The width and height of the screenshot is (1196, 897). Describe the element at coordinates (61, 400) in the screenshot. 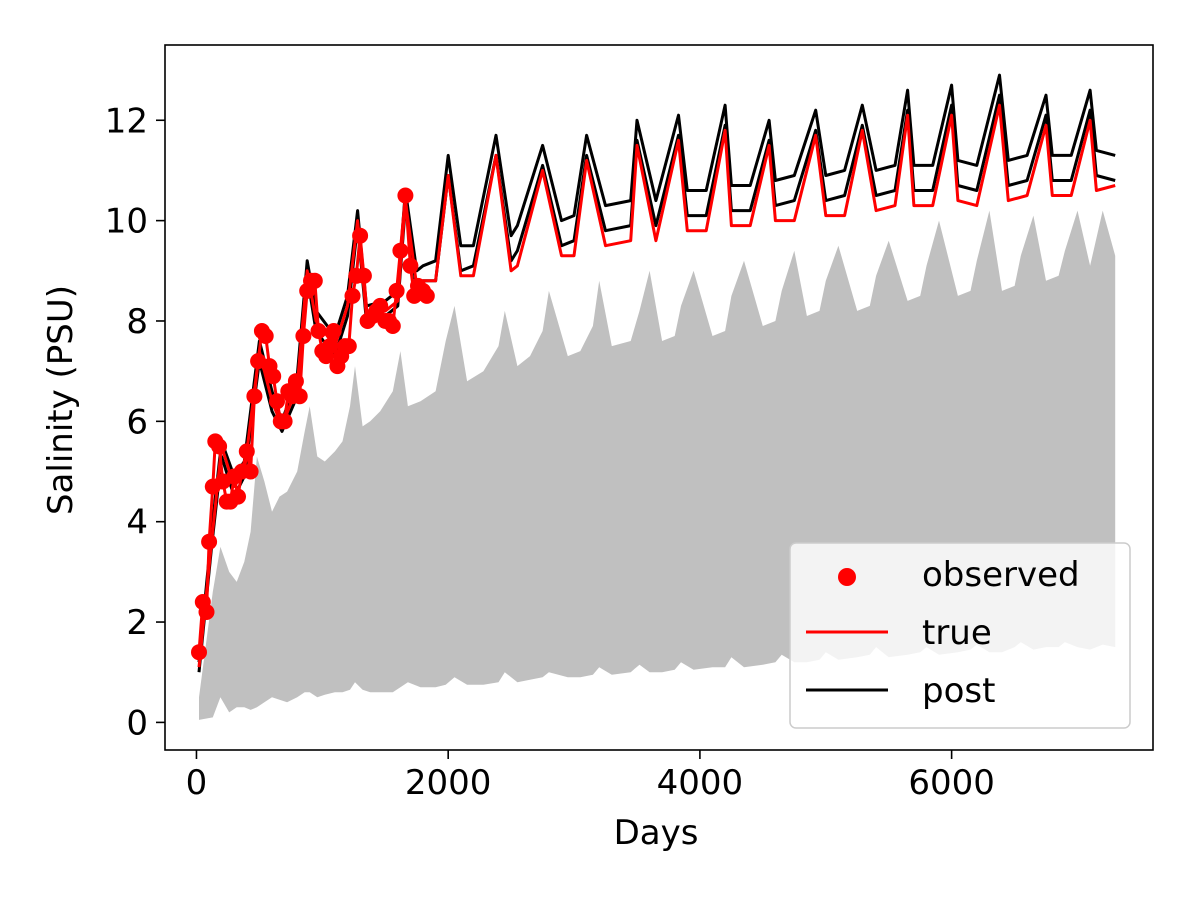

I see `y-axis-label: Salinity (PSU)` at that location.